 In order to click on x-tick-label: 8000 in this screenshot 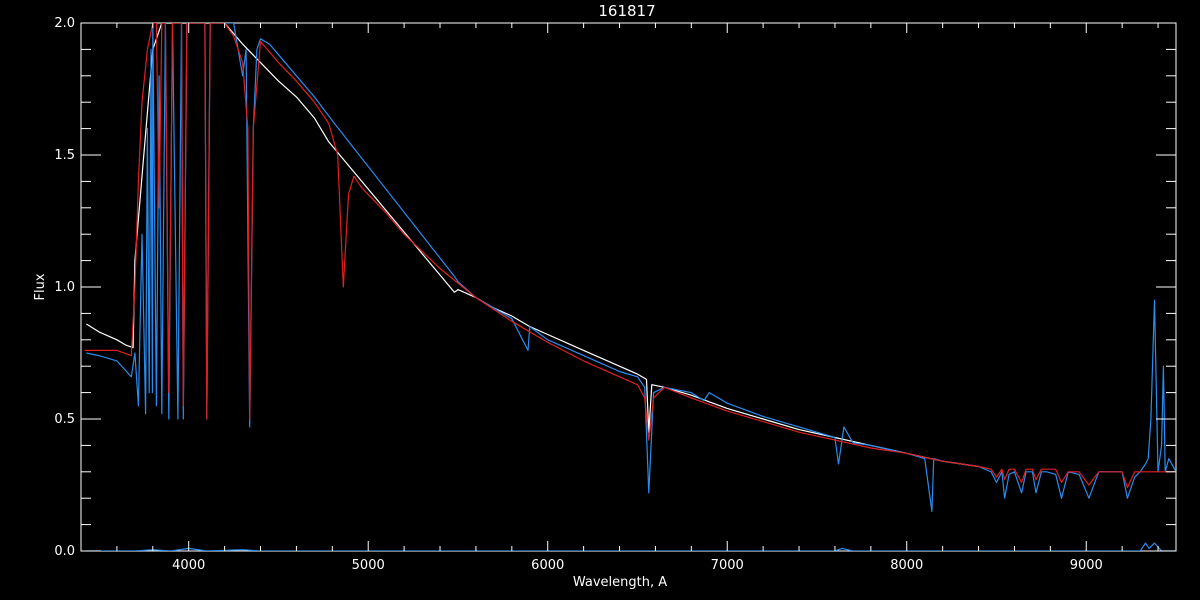, I will do `click(906, 565)`.